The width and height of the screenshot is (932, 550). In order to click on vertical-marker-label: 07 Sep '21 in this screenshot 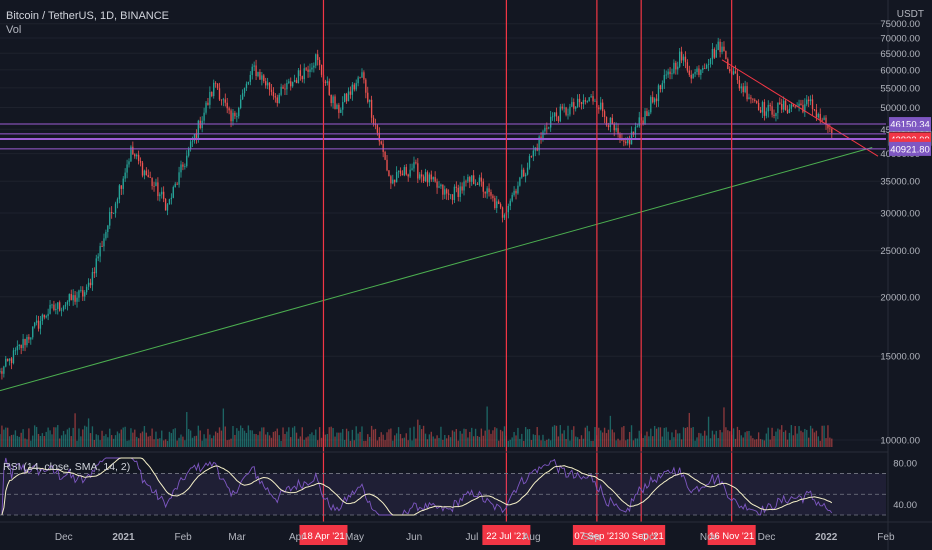, I will do `click(596, 536)`.